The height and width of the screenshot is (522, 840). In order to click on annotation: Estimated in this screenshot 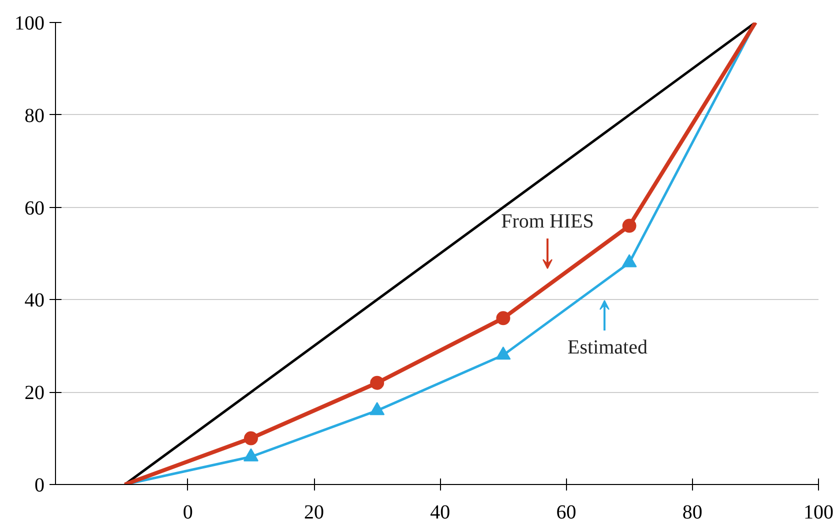, I will do `click(608, 347)`.